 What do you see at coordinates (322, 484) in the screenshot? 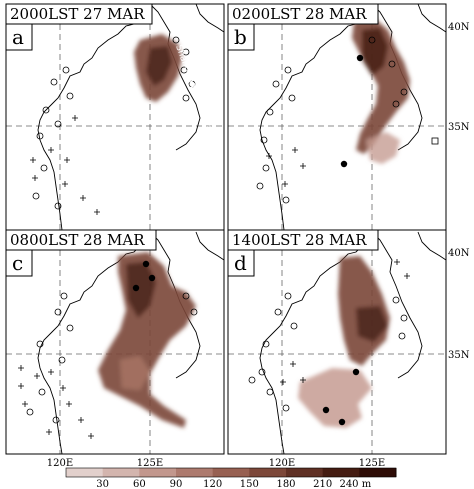
I see `colorbar-tick-label: 210` at bounding box center [322, 484].